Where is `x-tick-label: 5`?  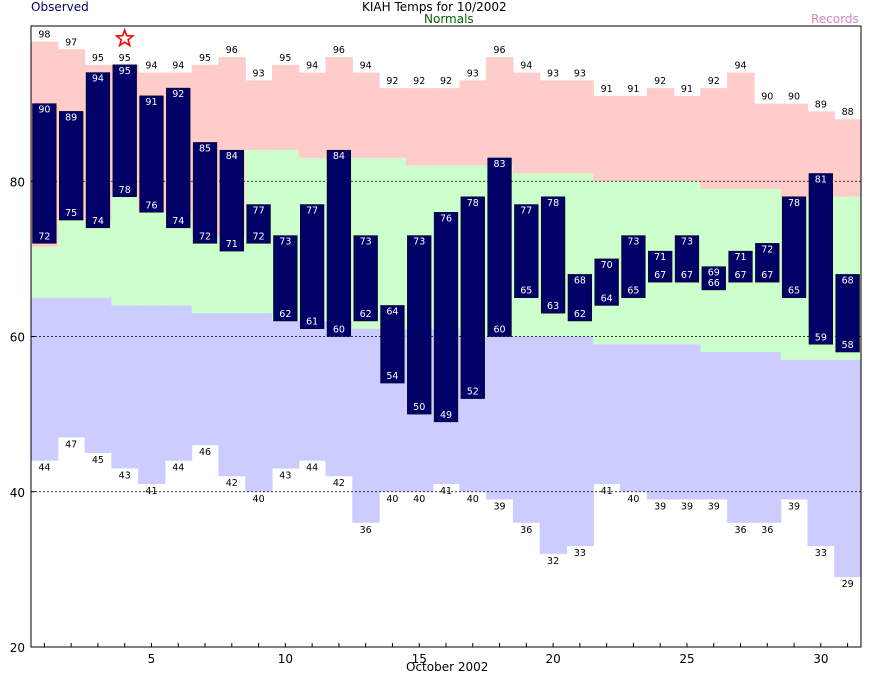
x-tick-label: 5 is located at coordinates (152, 659).